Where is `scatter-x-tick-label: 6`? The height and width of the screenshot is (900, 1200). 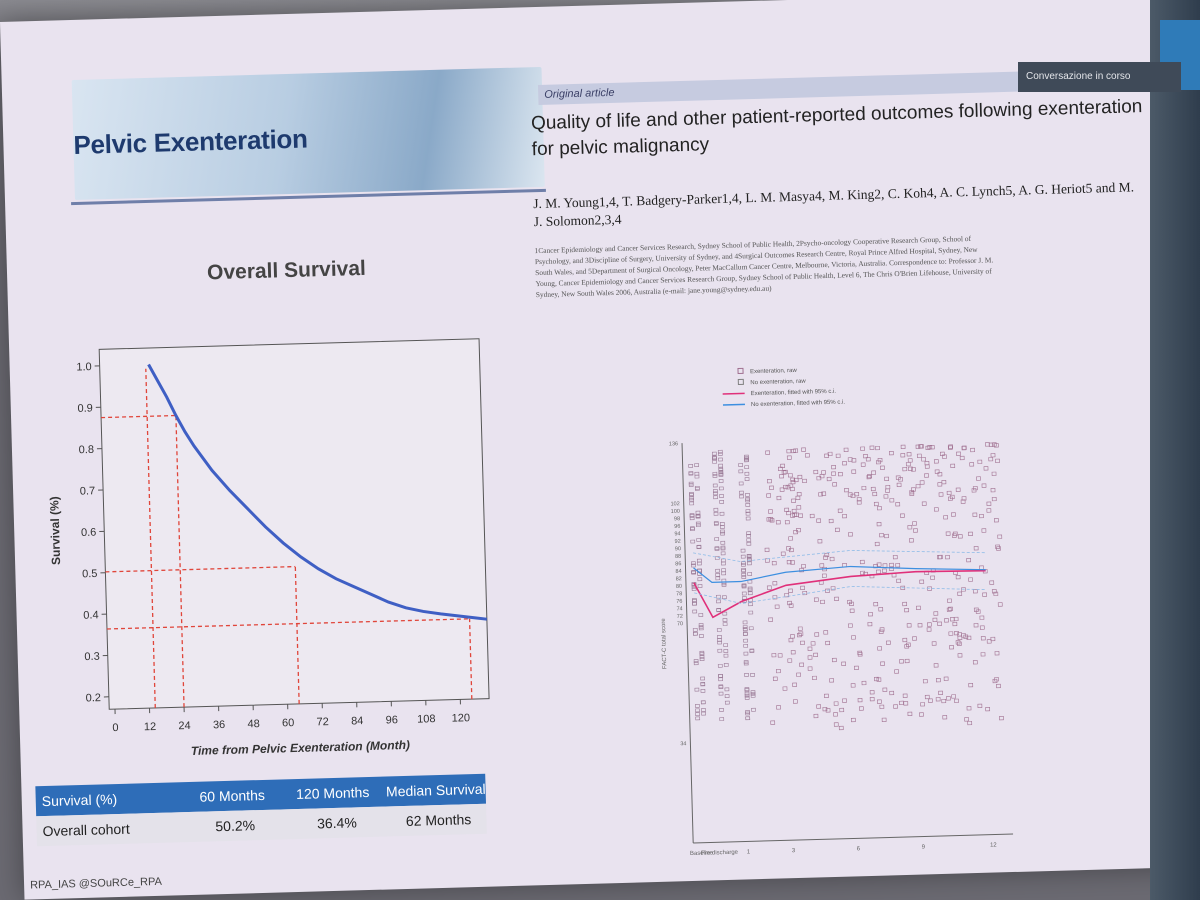 scatter-x-tick-label: 6 is located at coordinates (859, 849).